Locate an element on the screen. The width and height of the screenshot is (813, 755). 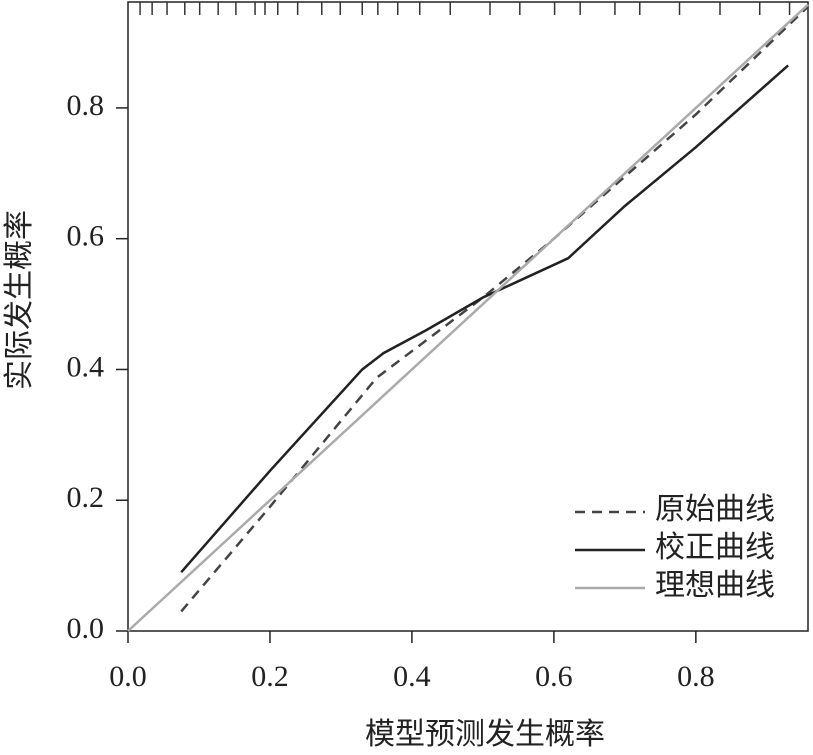
y-tick-label: 0.6 is located at coordinates (86, 236).